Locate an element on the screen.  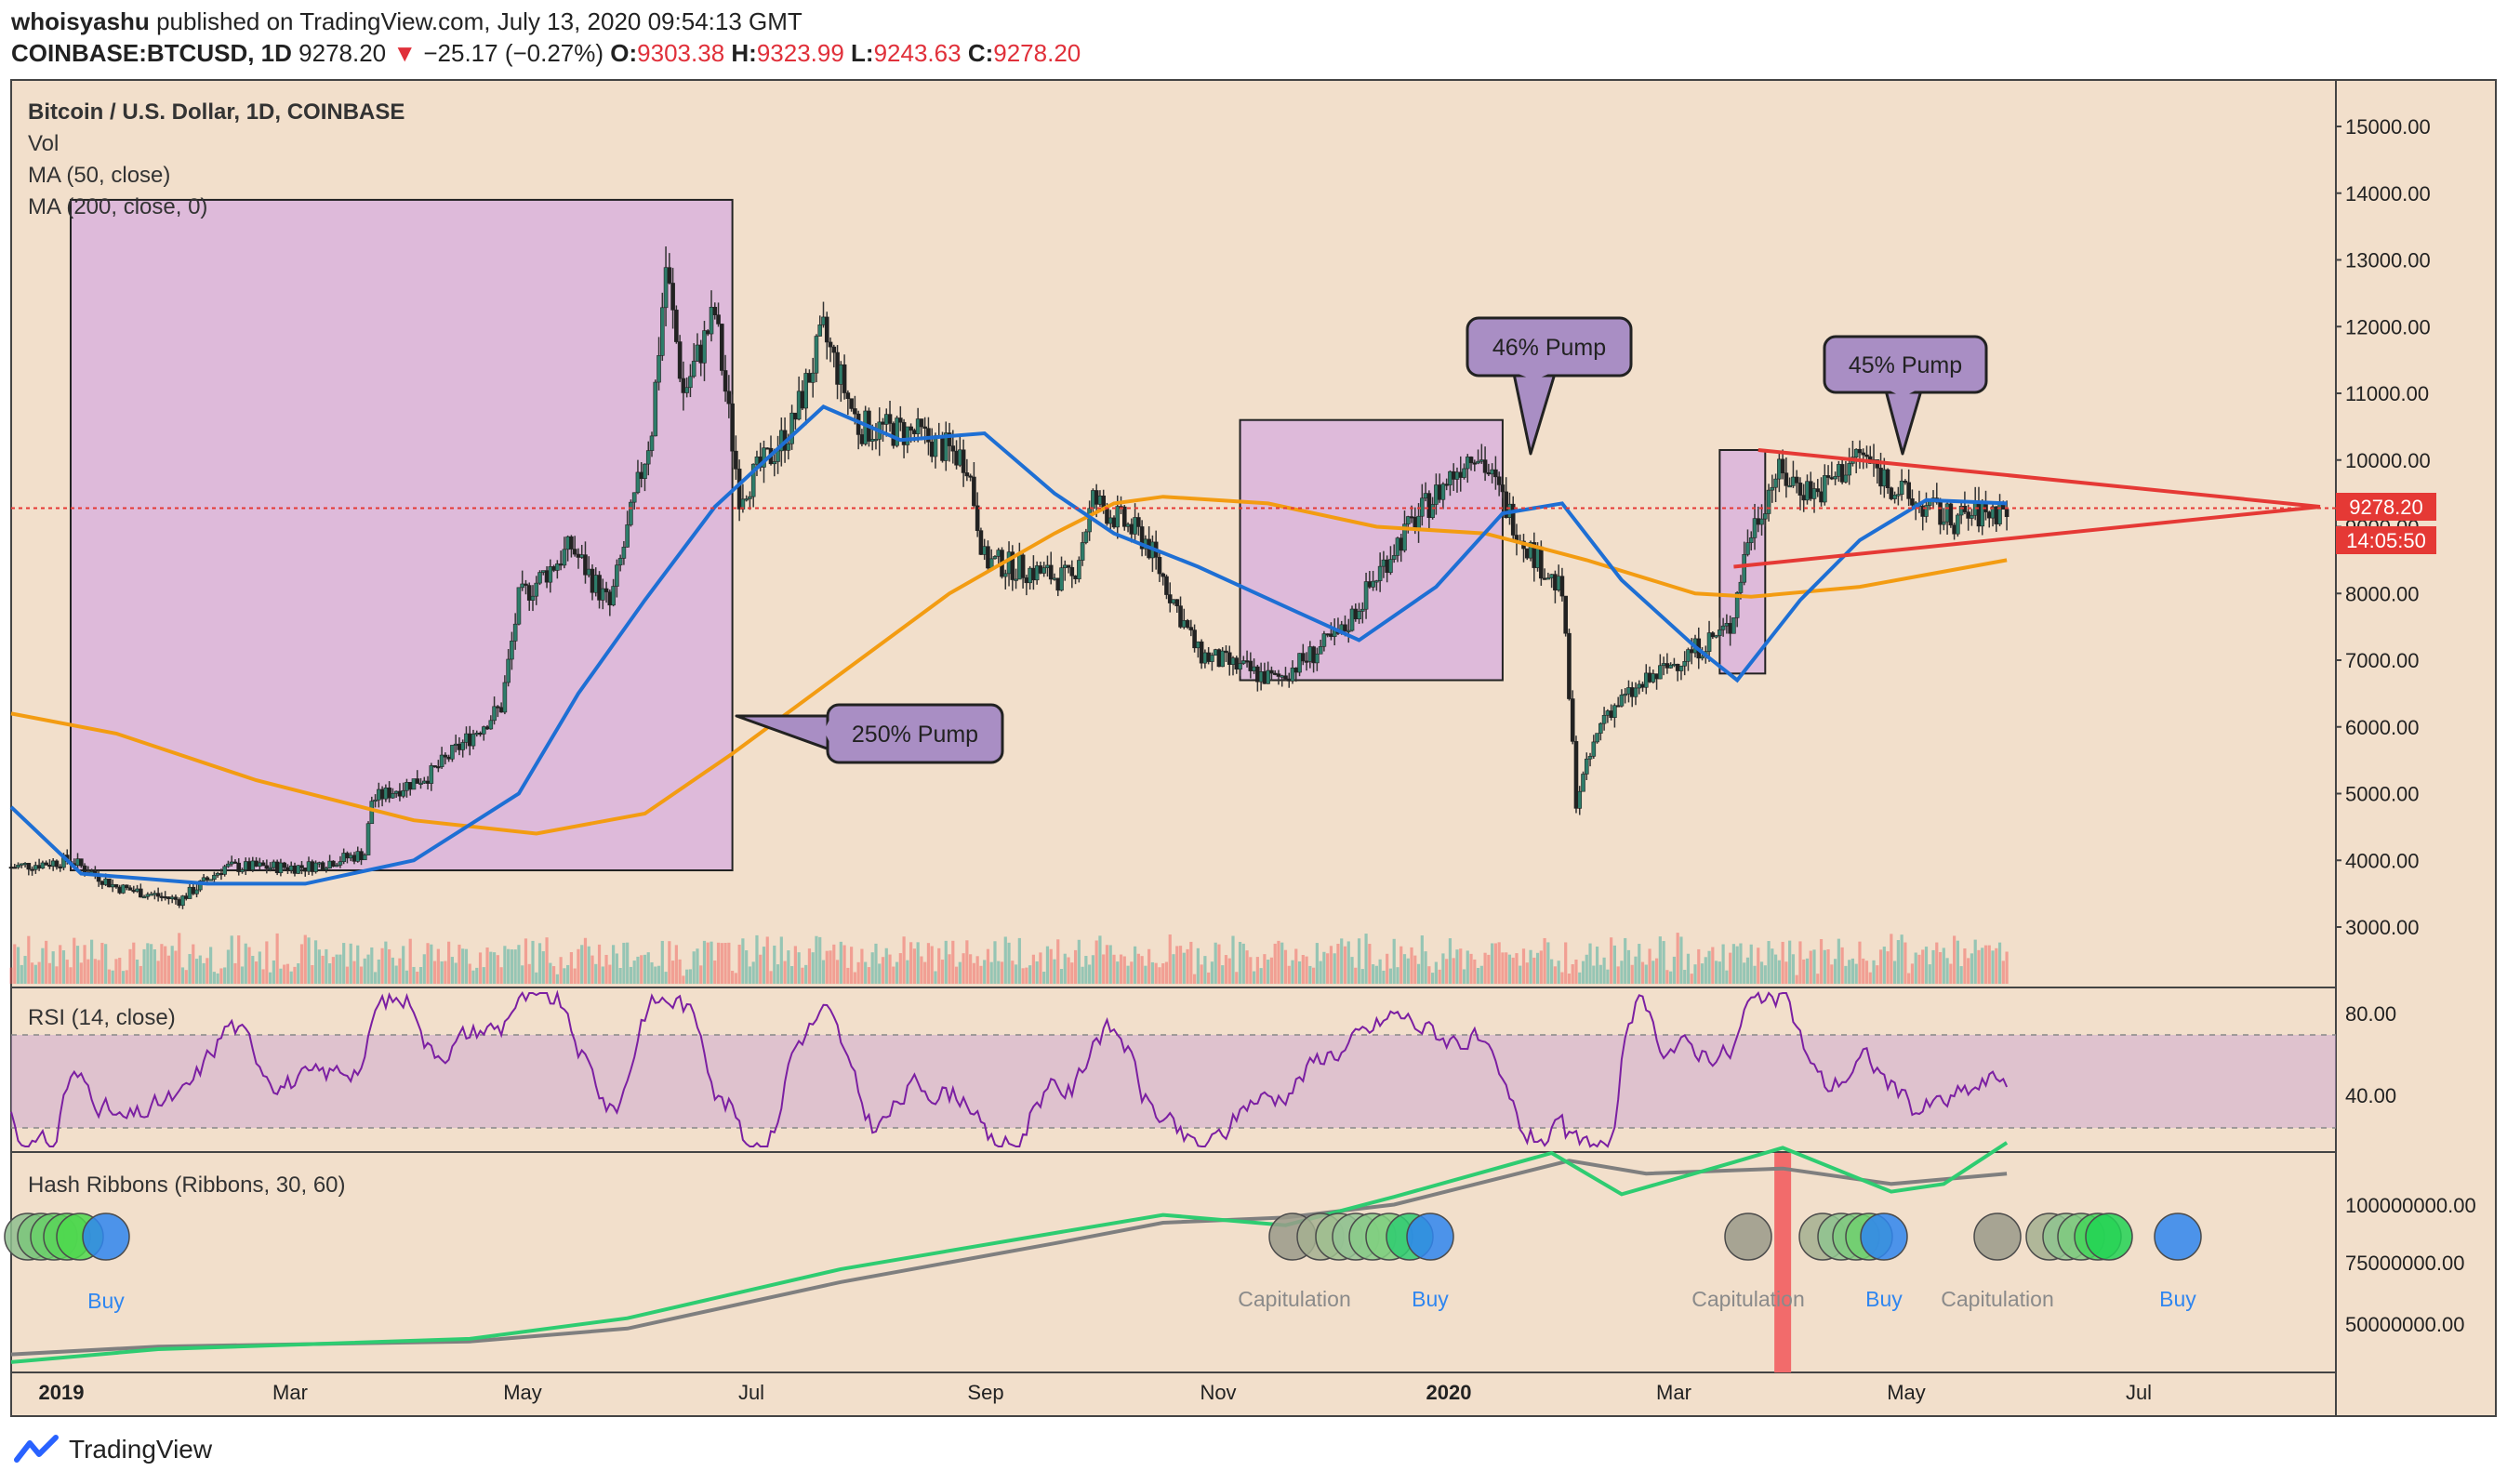
hash-pane is located at coordinates (1173, 1262).